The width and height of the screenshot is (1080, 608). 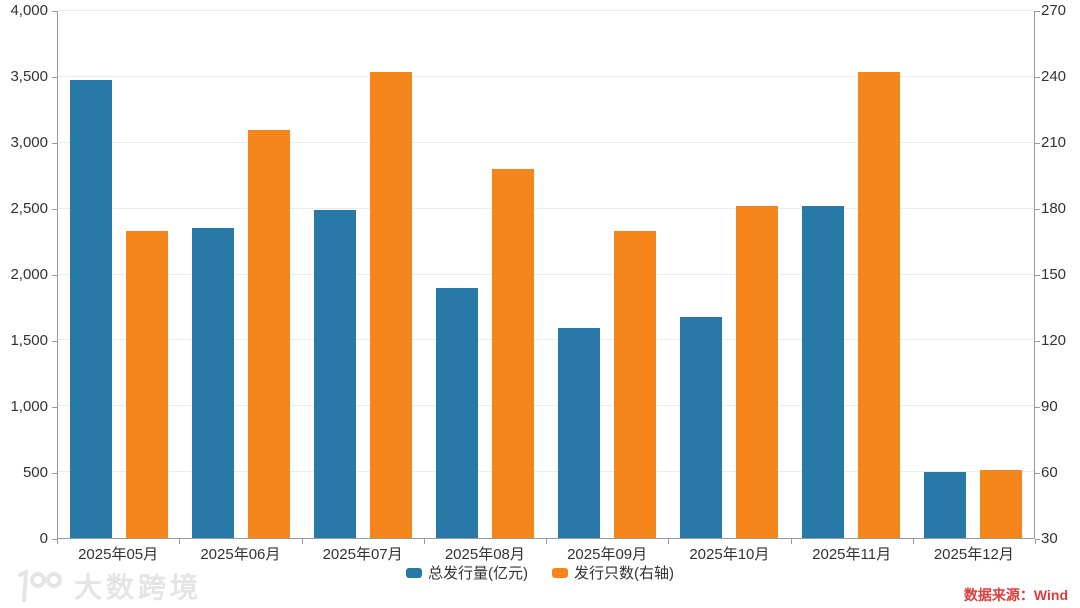 I want to click on bar-group-2025年08月, so click(x=485, y=274).